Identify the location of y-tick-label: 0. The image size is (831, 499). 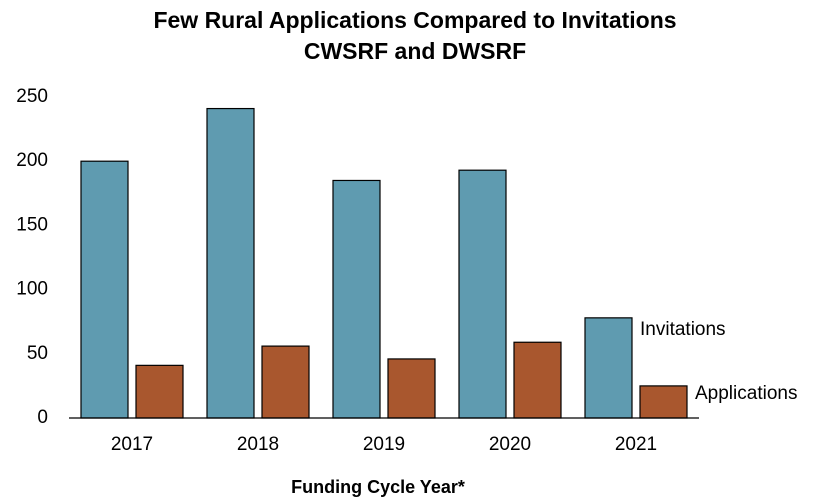
(42, 417).